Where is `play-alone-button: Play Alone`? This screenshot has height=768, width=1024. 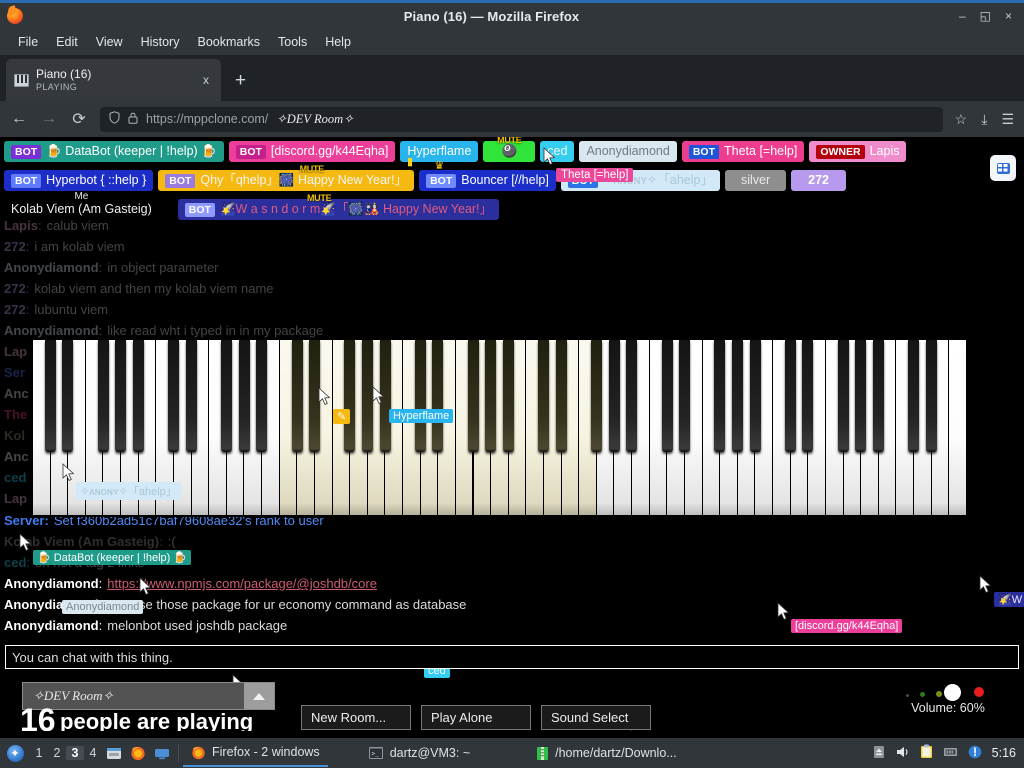 play-alone-button: Play Alone is located at coordinates (476, 717).